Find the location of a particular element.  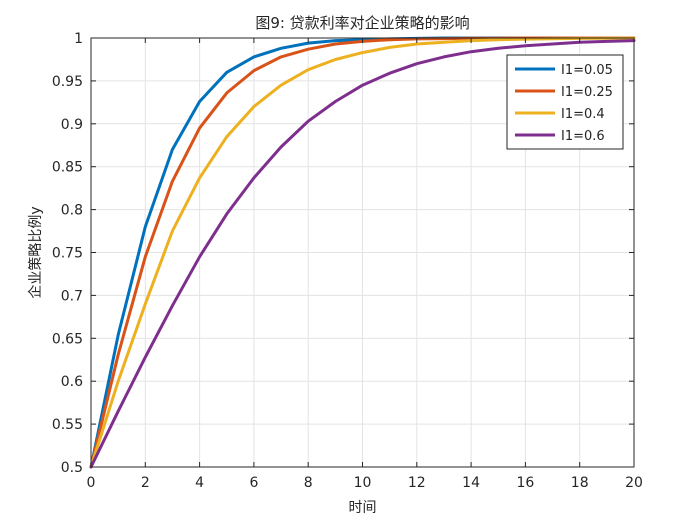

legend-label: I1=0.25 is located at coordinates (587, 92).